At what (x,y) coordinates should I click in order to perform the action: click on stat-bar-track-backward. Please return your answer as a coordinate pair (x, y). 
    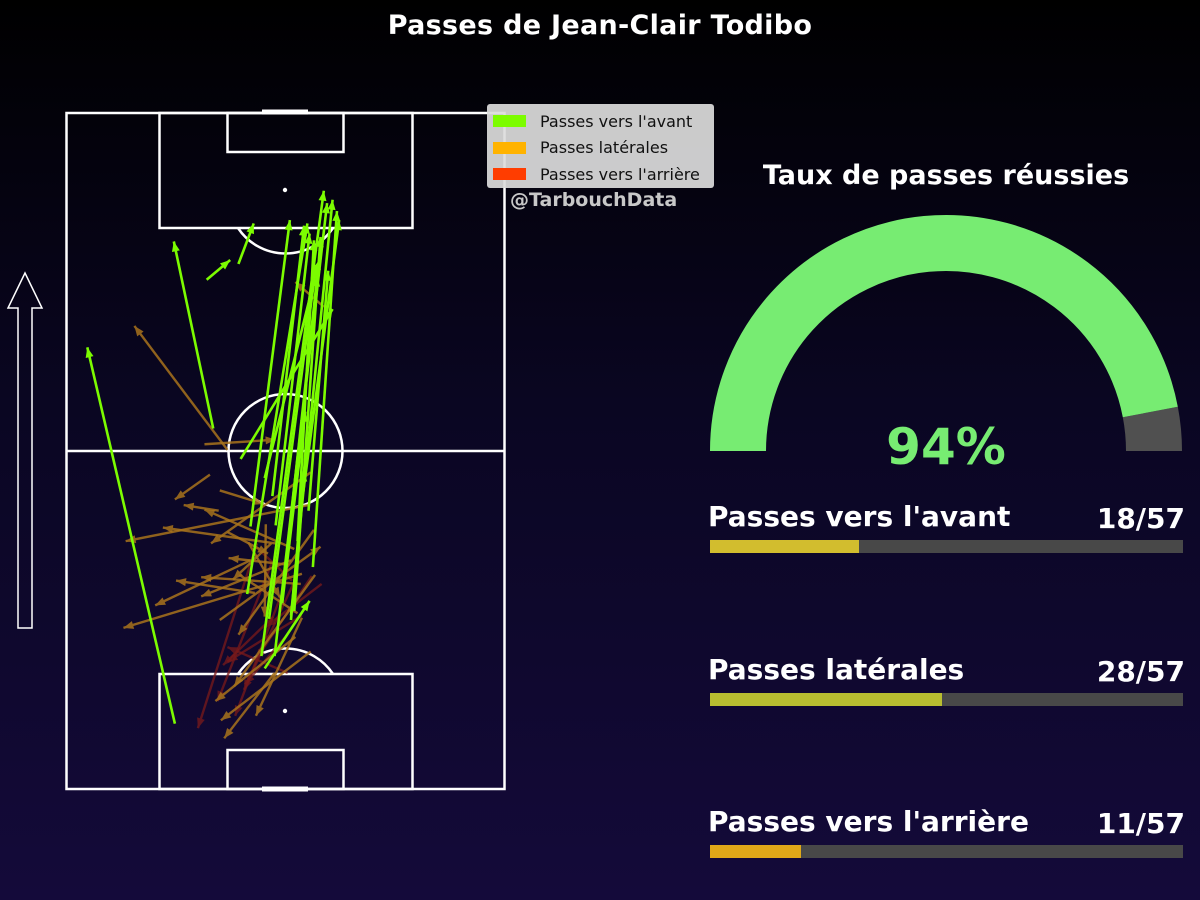
    Looking at the image, I should click on (946, 851).